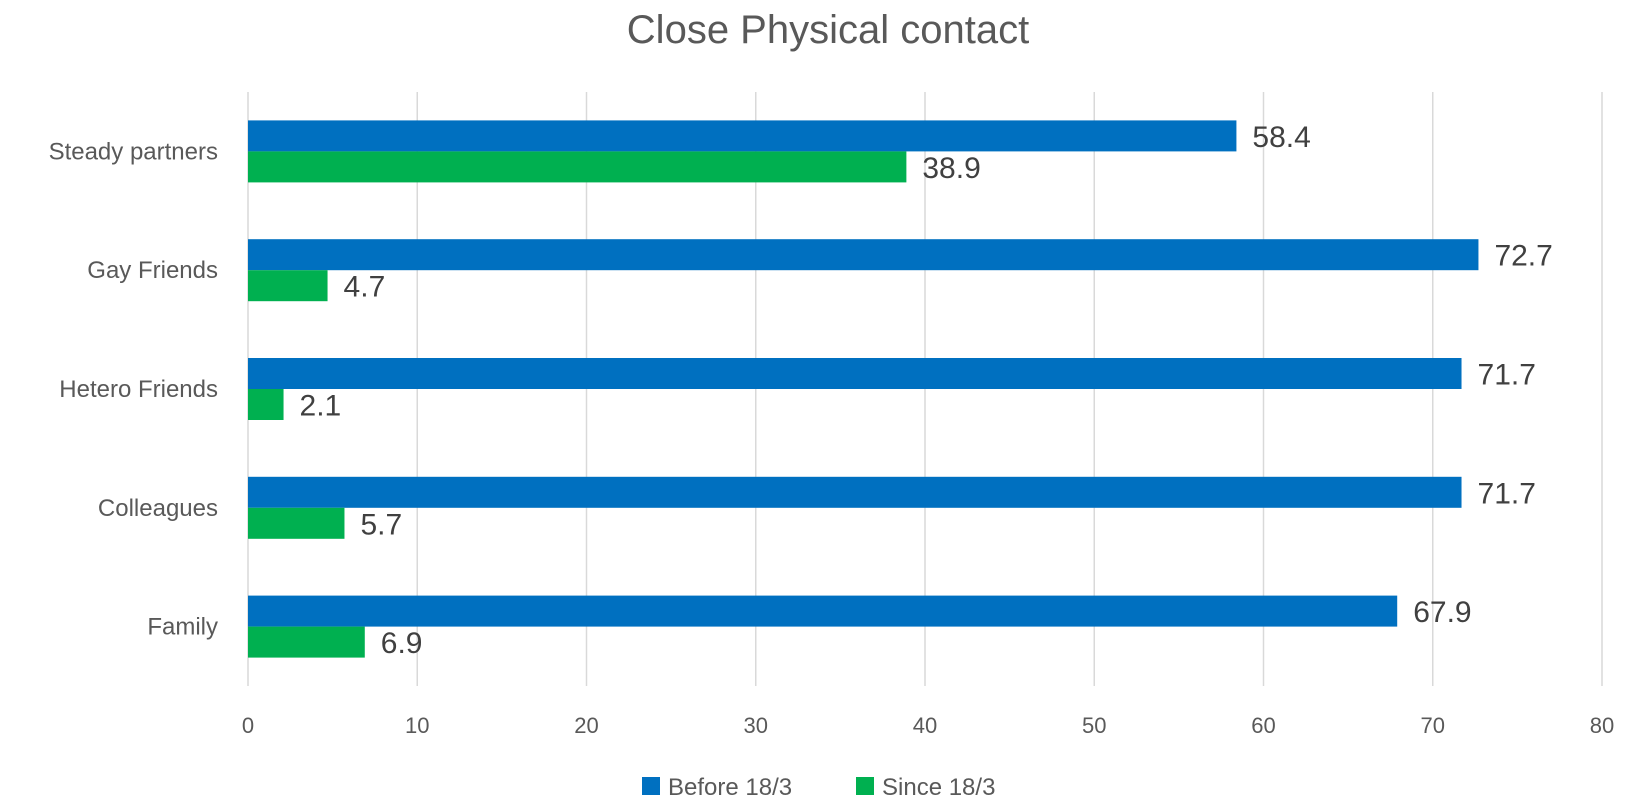  I want to click on category-label-hetero-friends: Hetero Friends, so click(138, 389).